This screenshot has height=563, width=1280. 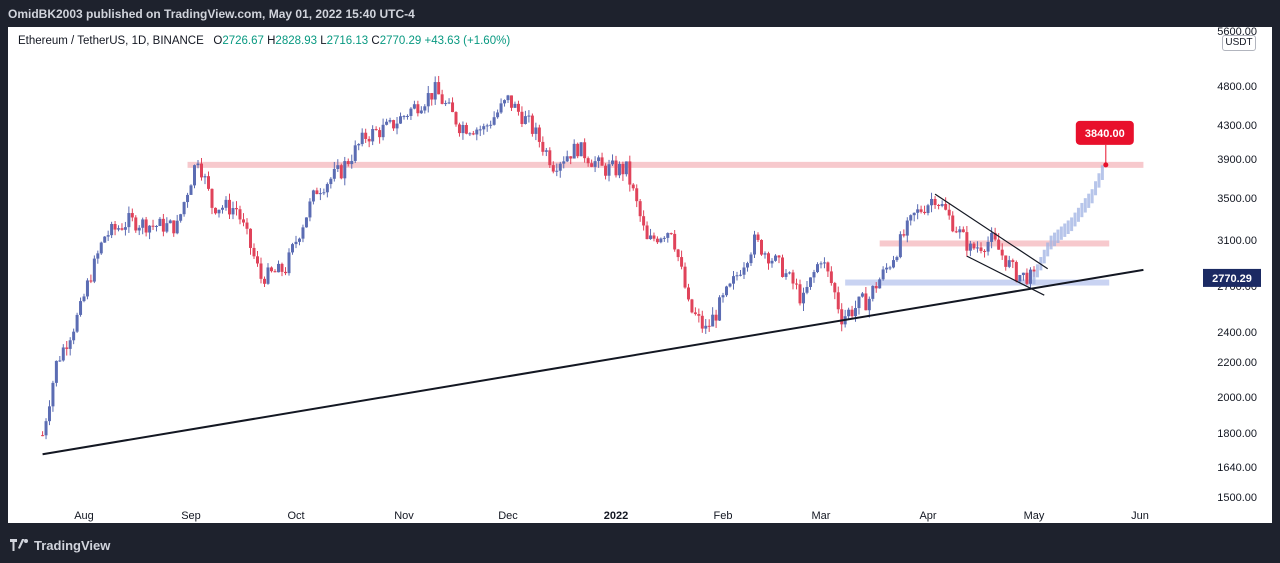 I want to click on high-label: H, so click(x=271, y=41).